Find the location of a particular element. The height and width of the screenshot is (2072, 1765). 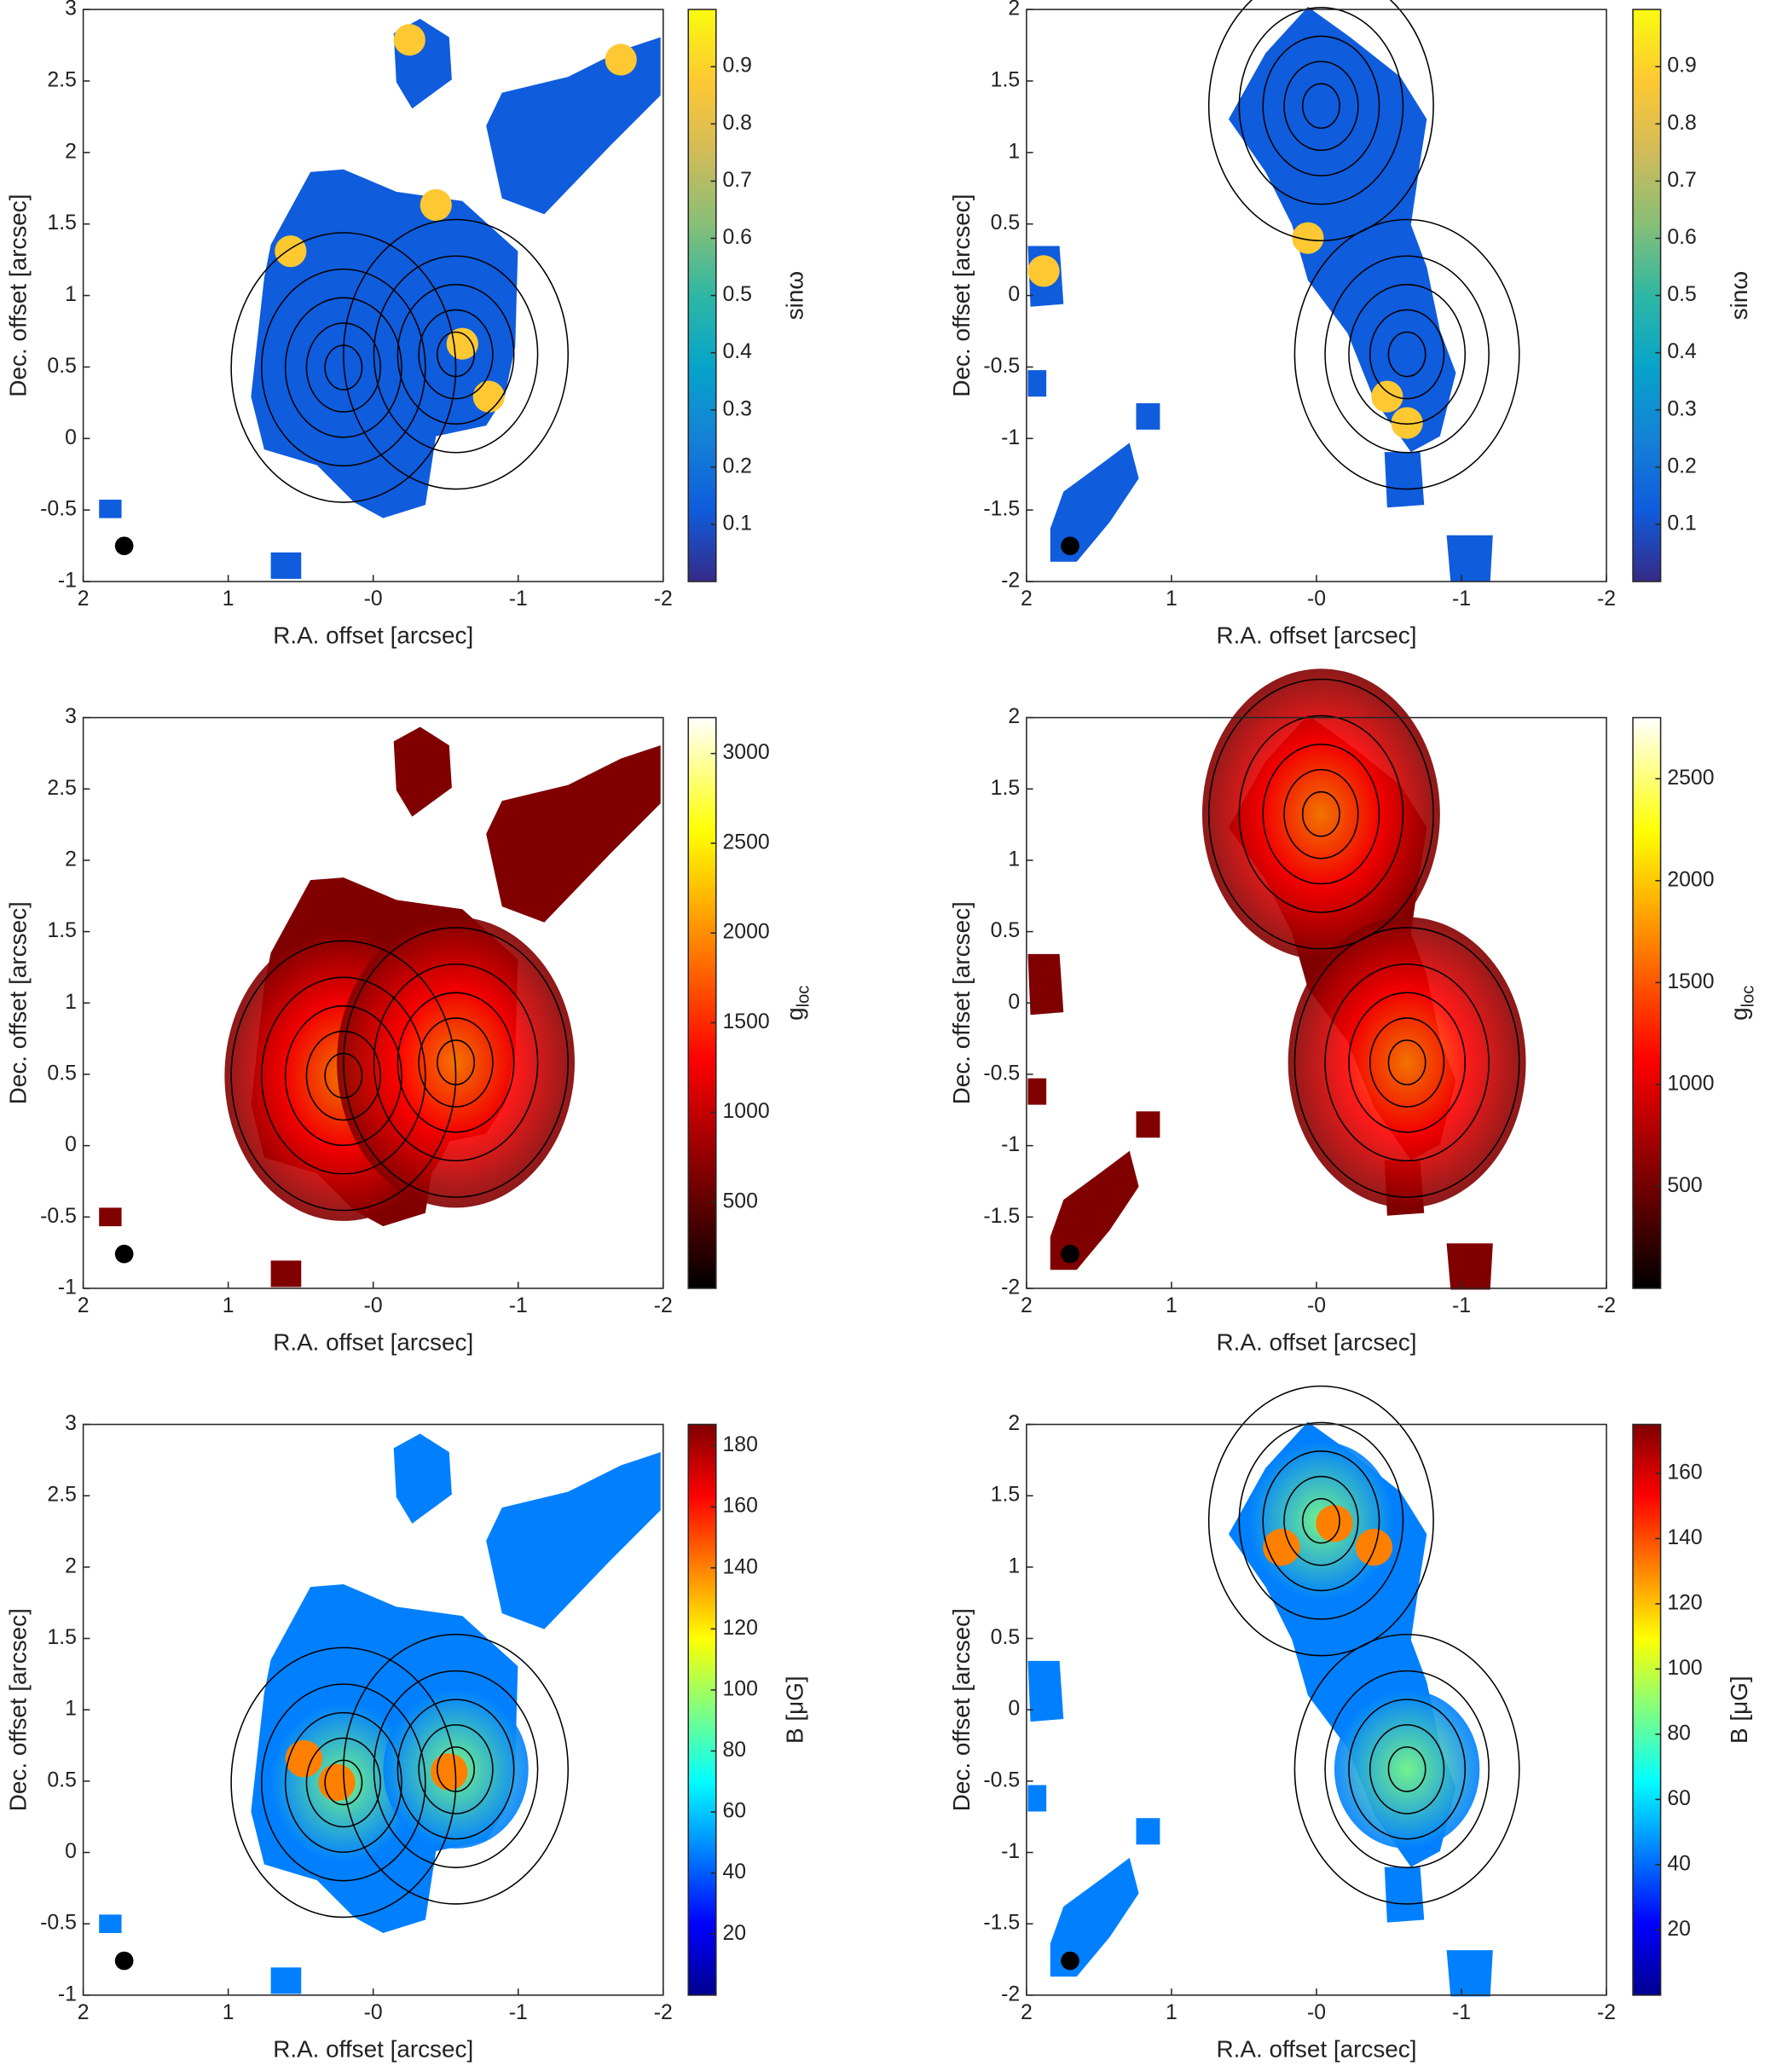

colorbar-tick-label: 40 is located at coordinates (735, 1872).